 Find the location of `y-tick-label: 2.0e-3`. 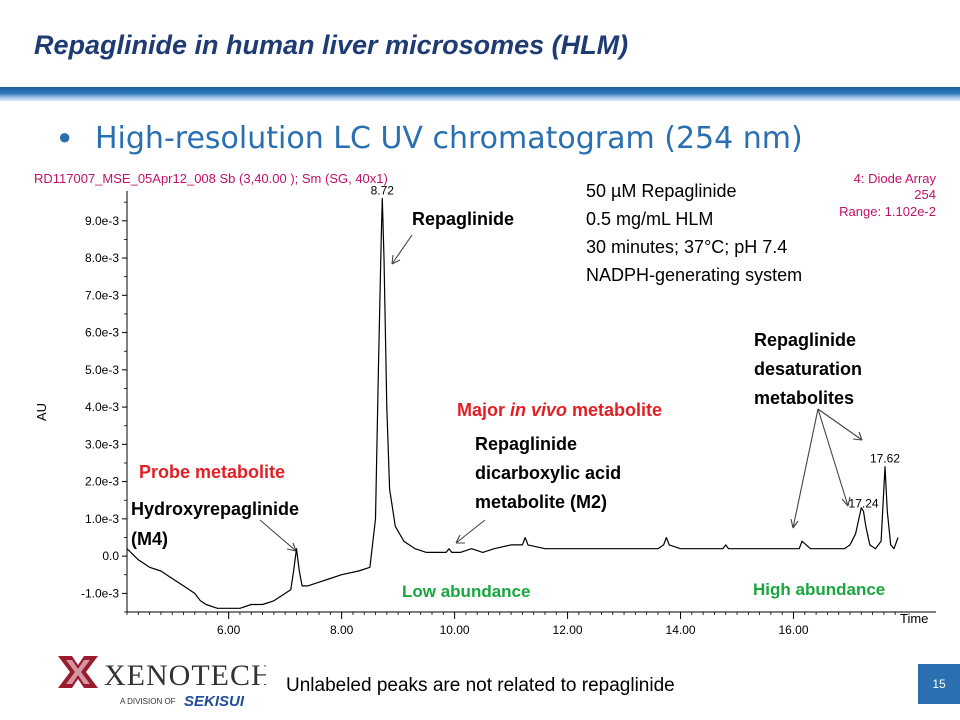

y-tick-label: 2.0e-3 is located at coordinates (102, 482).